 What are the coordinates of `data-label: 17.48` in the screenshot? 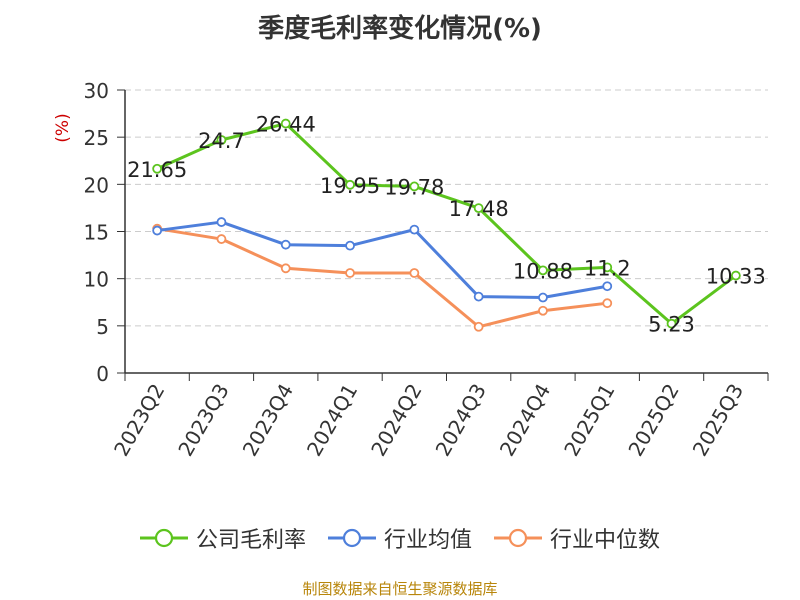 It's located at (479, 209).